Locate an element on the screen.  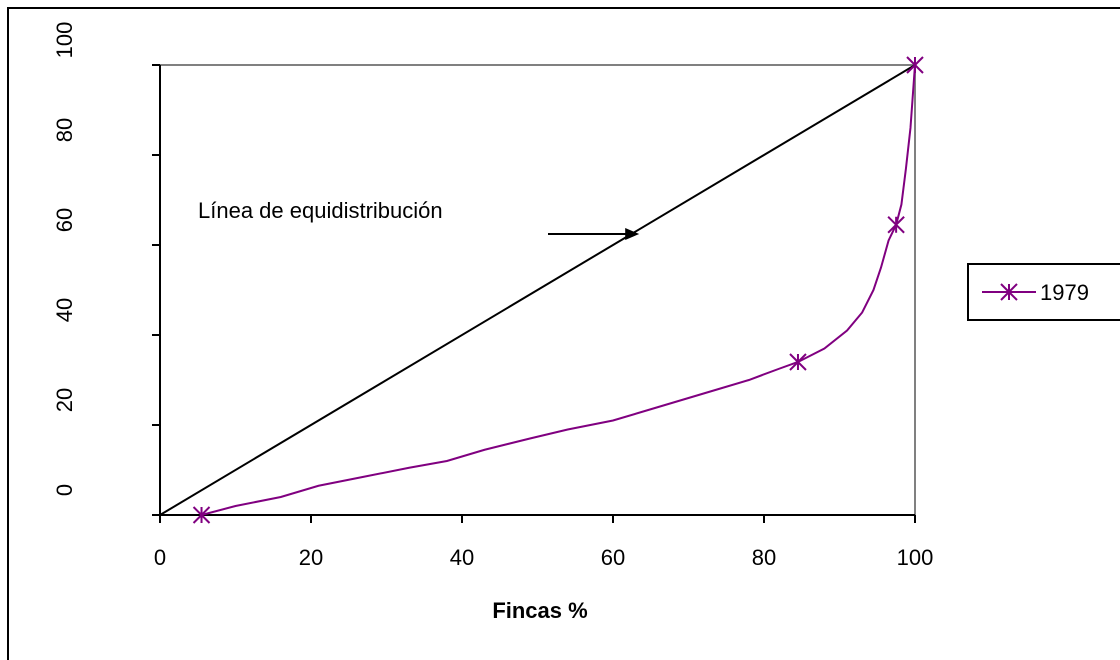
legend-asterisk-icon is located at coordinates (1009, 292).